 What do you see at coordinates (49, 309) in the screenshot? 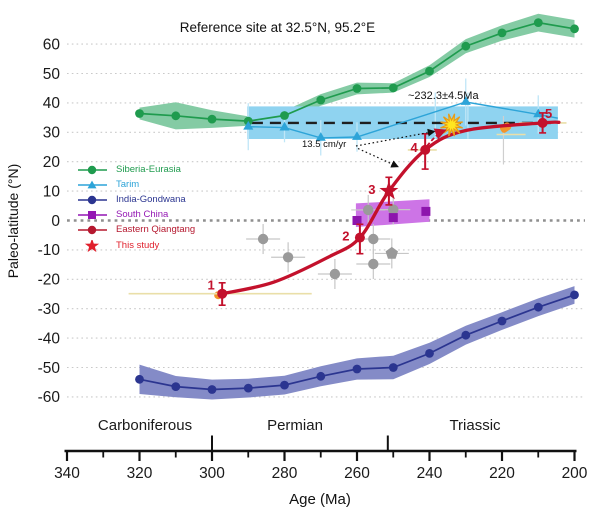
I see `svg-text: -30` at bounding box center [49, 309].